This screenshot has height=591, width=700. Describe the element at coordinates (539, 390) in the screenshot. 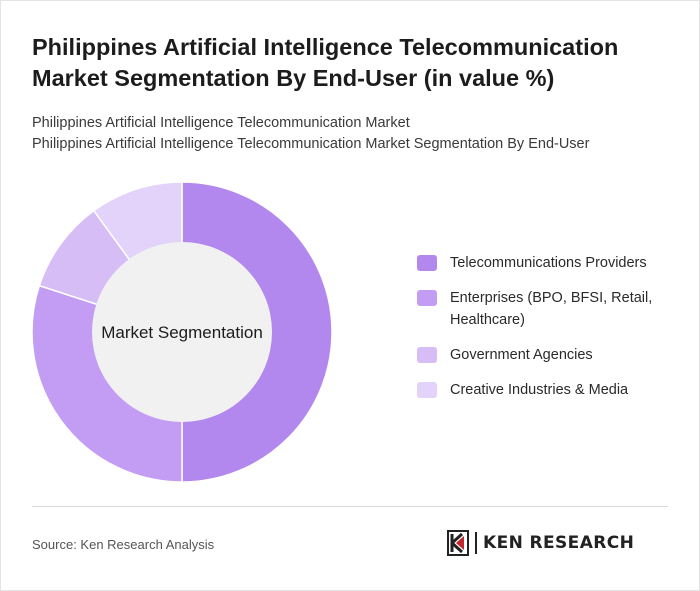

I see `legend-label: Creative Industries & Media` at that location.